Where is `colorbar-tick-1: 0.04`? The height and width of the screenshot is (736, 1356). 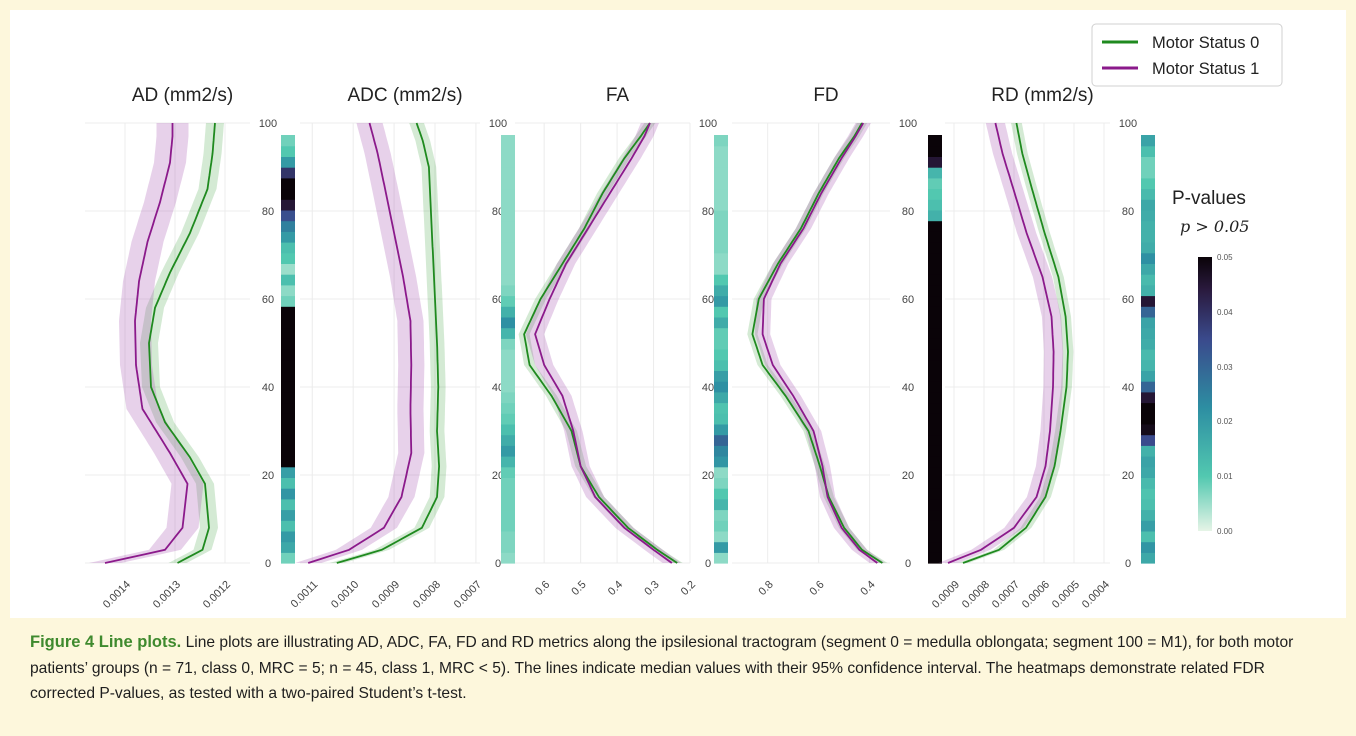
colorbar-tick-1: 0.04 is located at coordinates (1225, 312).